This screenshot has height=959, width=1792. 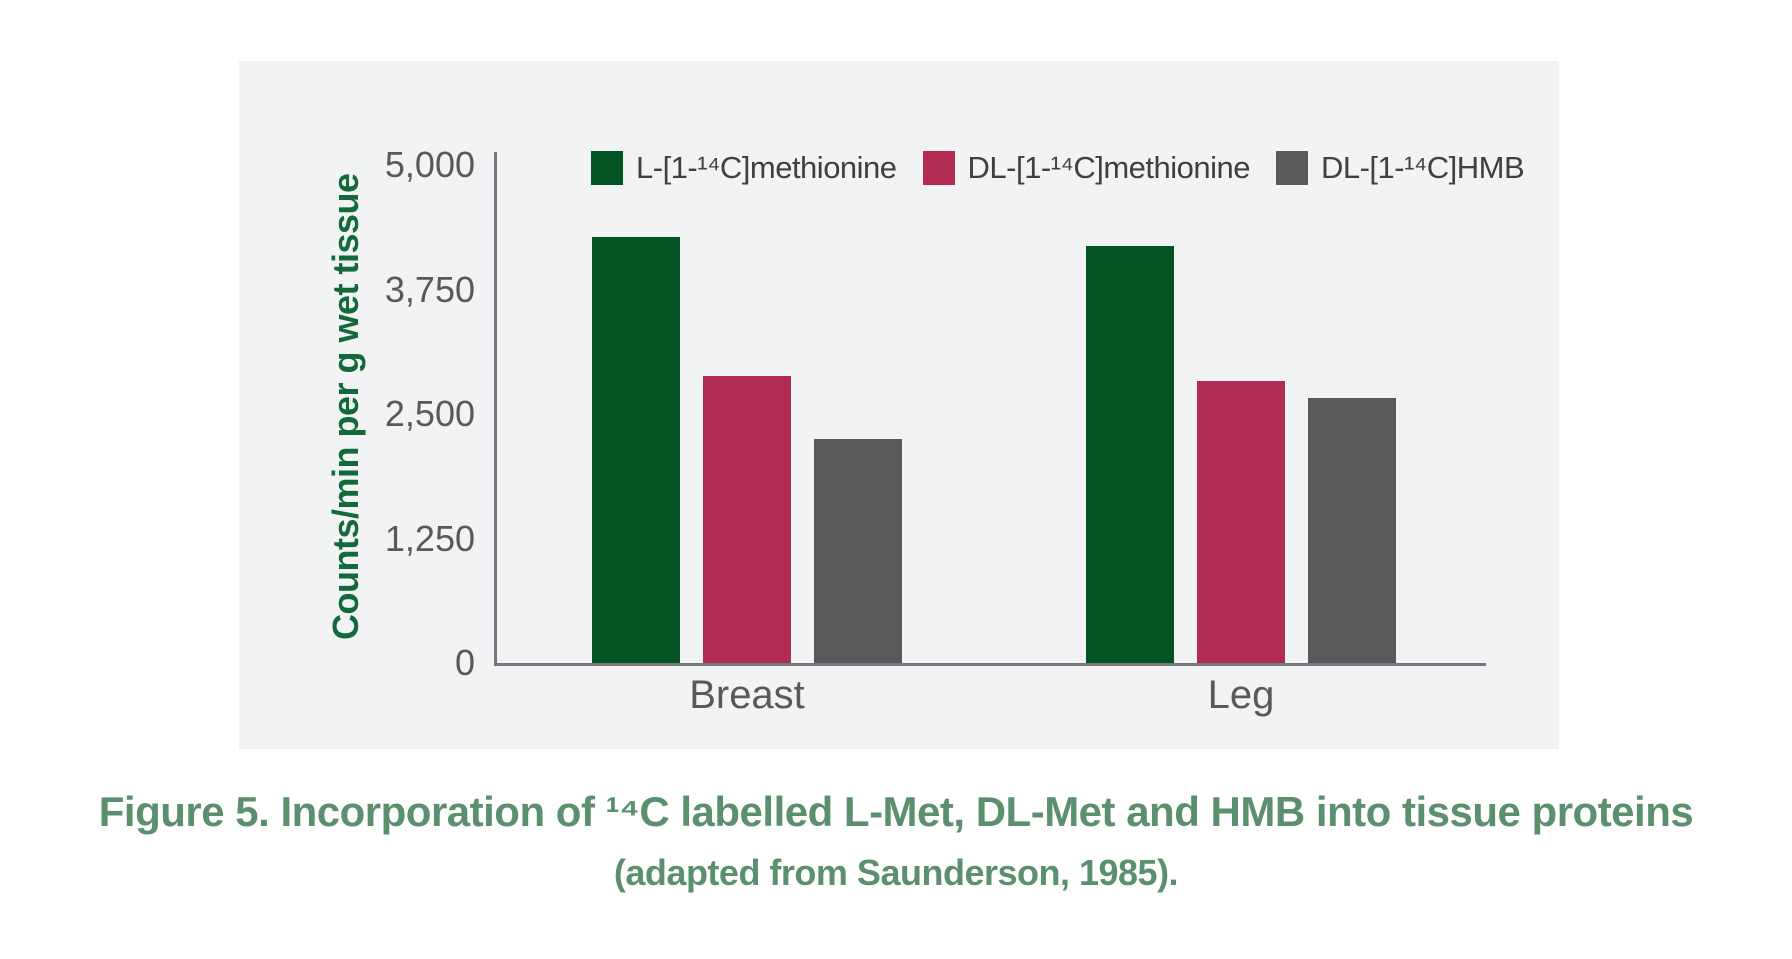 I want to click on y-tick-label: 3,750, so click(x=429, y=289).